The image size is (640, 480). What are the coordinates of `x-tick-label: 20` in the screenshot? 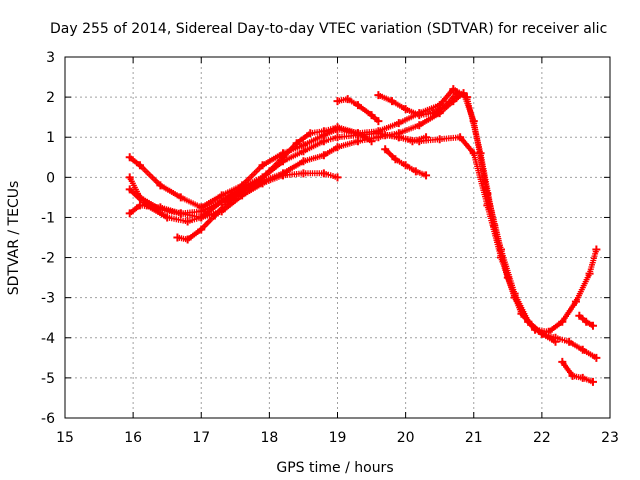 It's located at (406, 438).